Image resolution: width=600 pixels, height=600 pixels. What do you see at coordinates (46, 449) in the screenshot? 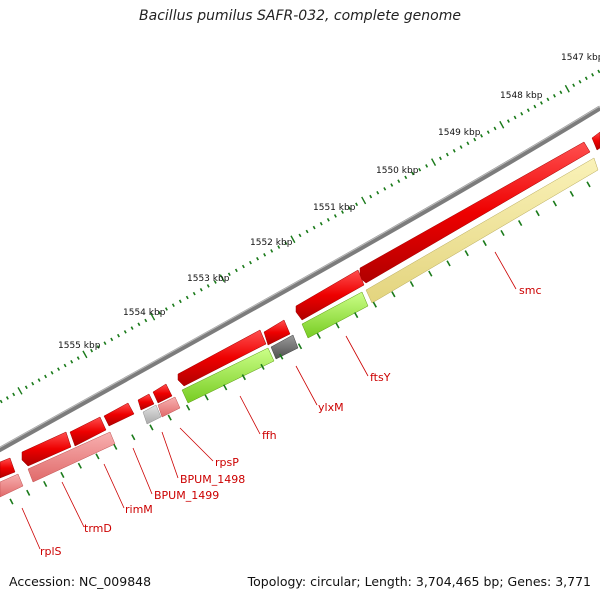
I see `gene-rplS-outer` at bounding box center [46, 449].